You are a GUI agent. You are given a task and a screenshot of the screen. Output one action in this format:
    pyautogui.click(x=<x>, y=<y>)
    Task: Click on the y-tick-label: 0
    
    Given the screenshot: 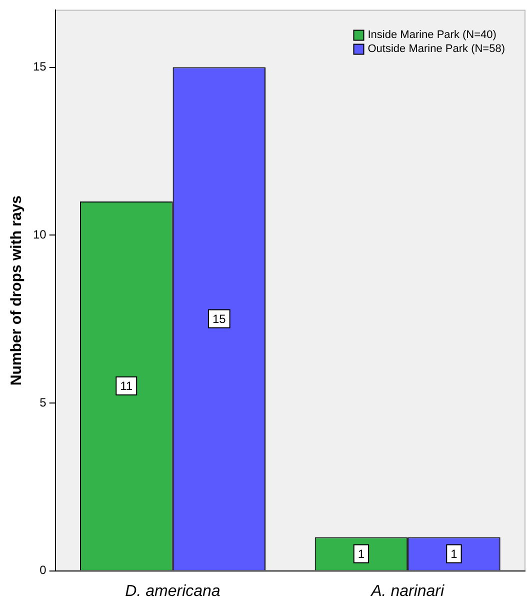 What is the action you would take?
    pyautogui.click(x=43, y=570)
    